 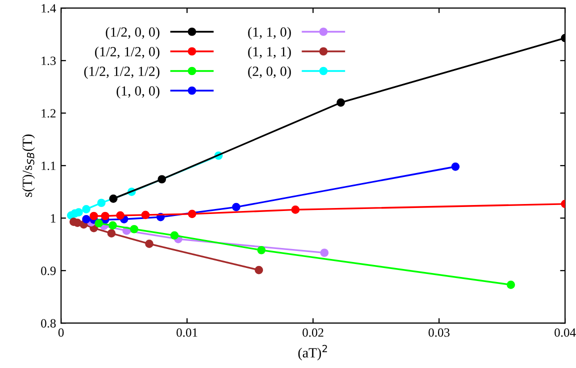 I want to click on y-tick-label: 1.2, so click(x=49, y=113).